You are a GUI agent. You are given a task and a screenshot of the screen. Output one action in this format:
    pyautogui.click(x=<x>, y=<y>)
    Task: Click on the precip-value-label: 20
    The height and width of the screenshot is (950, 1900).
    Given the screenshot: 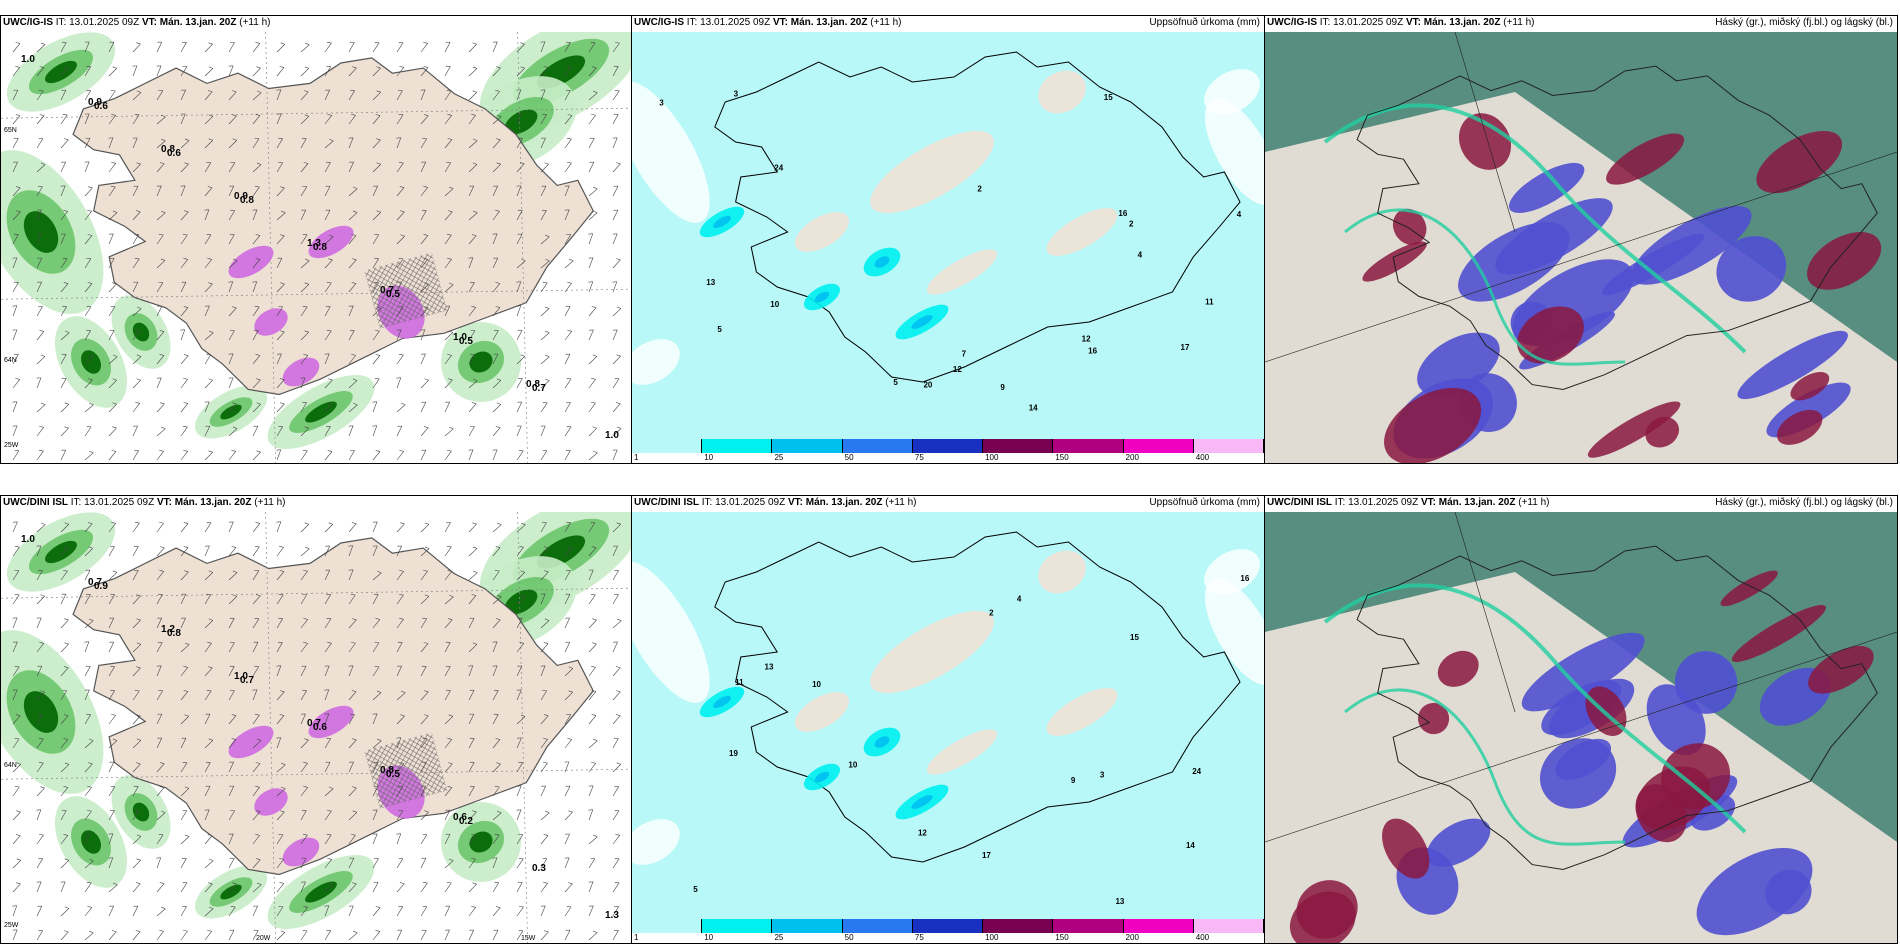 What is the action you would take?
    pyautogui.click(x=927, y=384)
    